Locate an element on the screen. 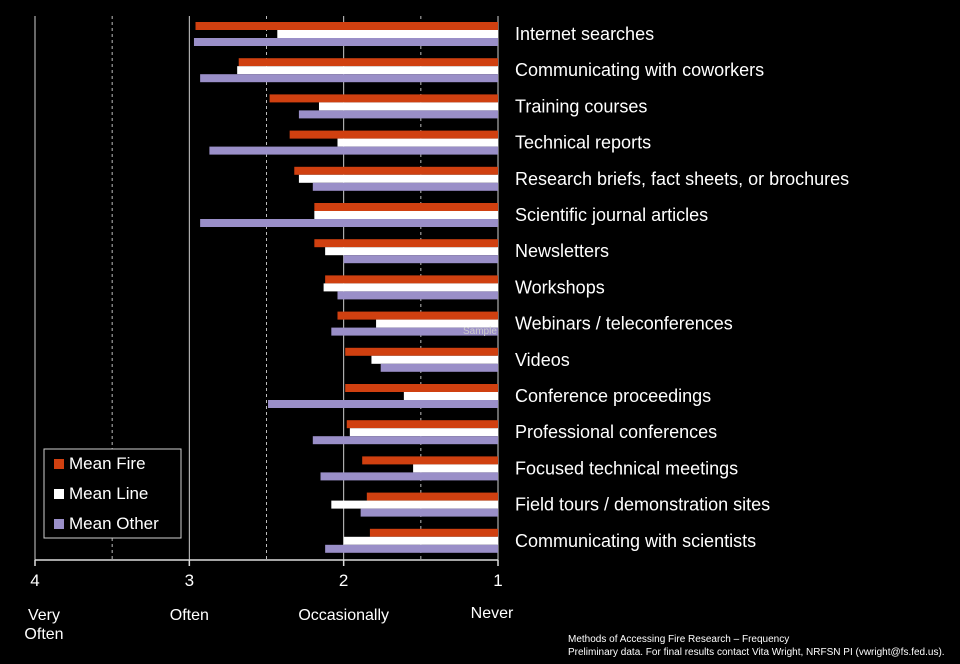  category-label: Field tours / demonstration sites is located at coordinates (642, 505).